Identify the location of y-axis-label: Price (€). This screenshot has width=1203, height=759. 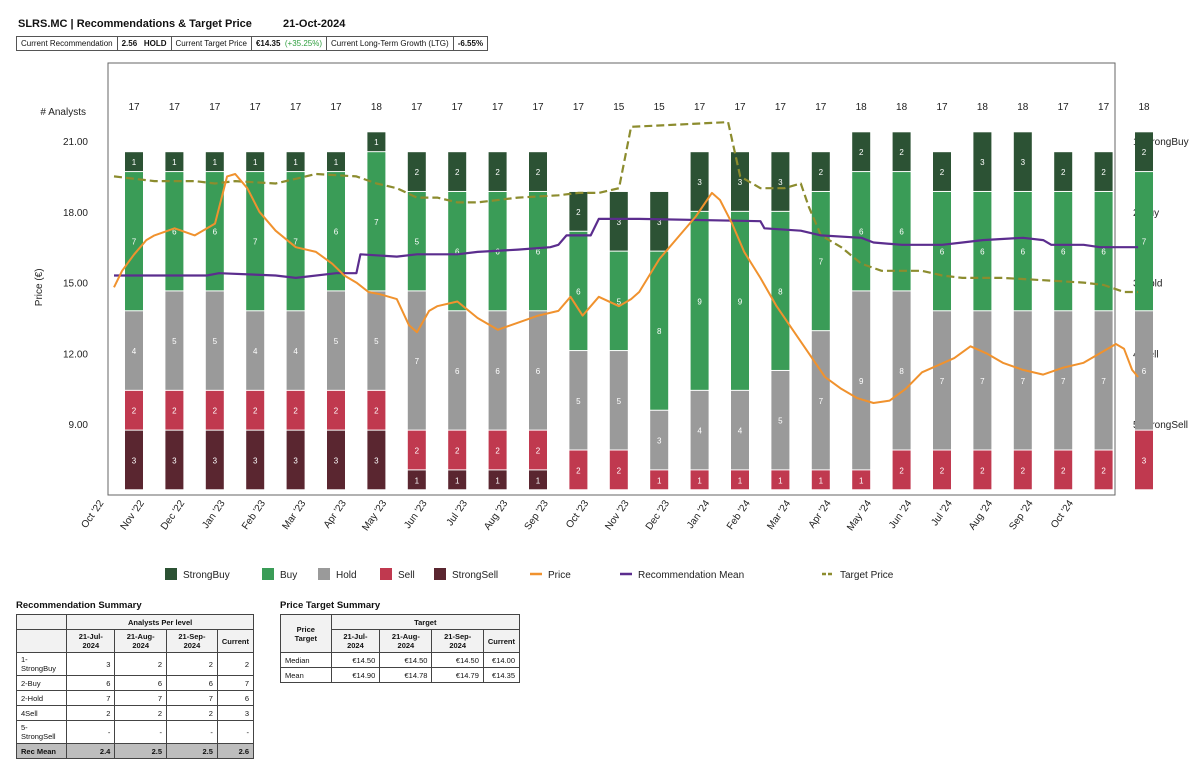
(39, 287).